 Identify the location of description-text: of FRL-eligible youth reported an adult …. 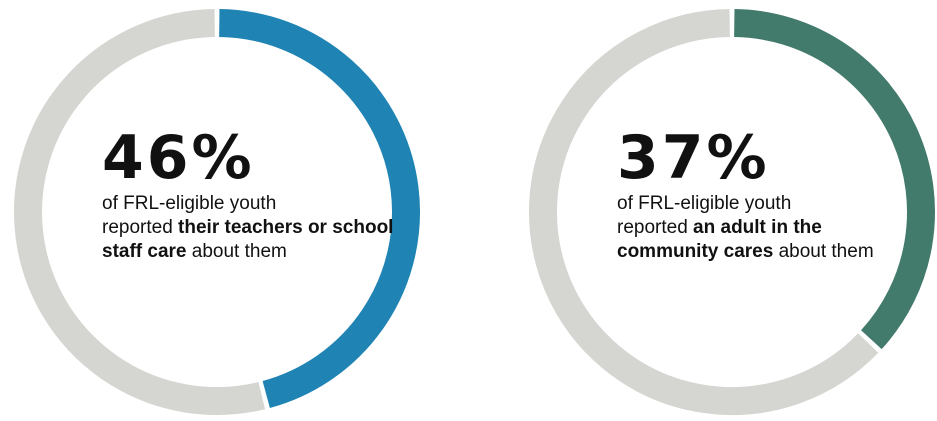
(767, 228).